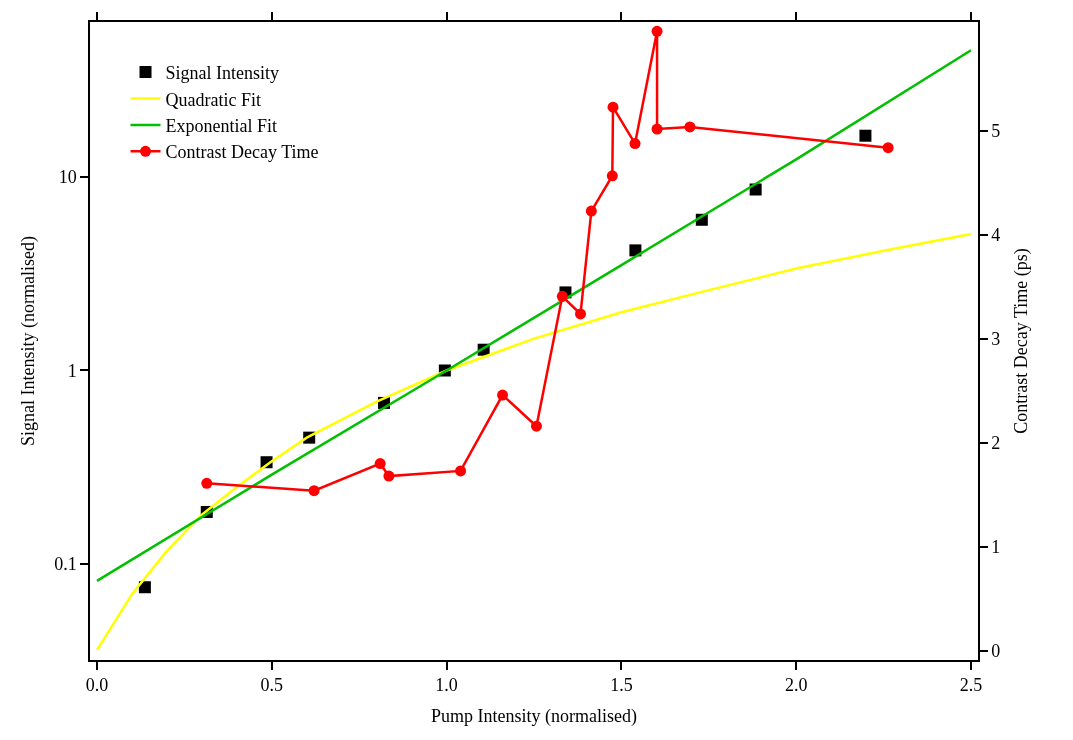 The image size is (1073, 740). I want to click on y2-tick-label: 5, so click(996, 131).